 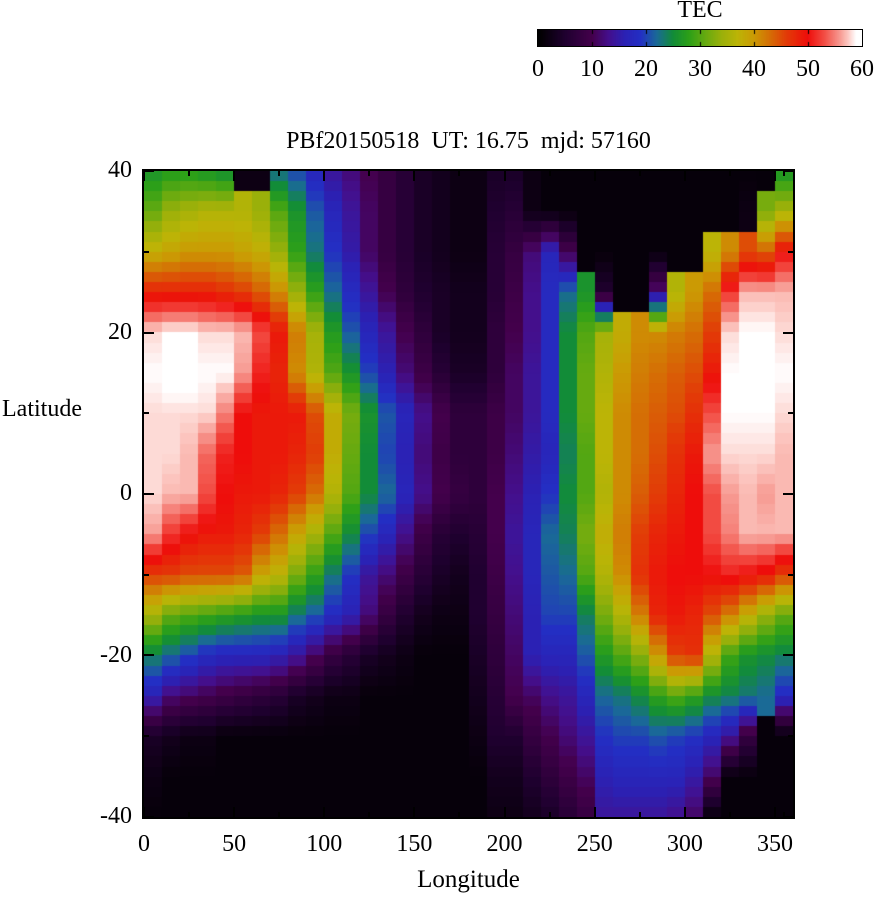 What do you see at coordinates (700, 11) in the screenshot?
I see `colorbar-title: TEC` at bounding box center [700, 11].